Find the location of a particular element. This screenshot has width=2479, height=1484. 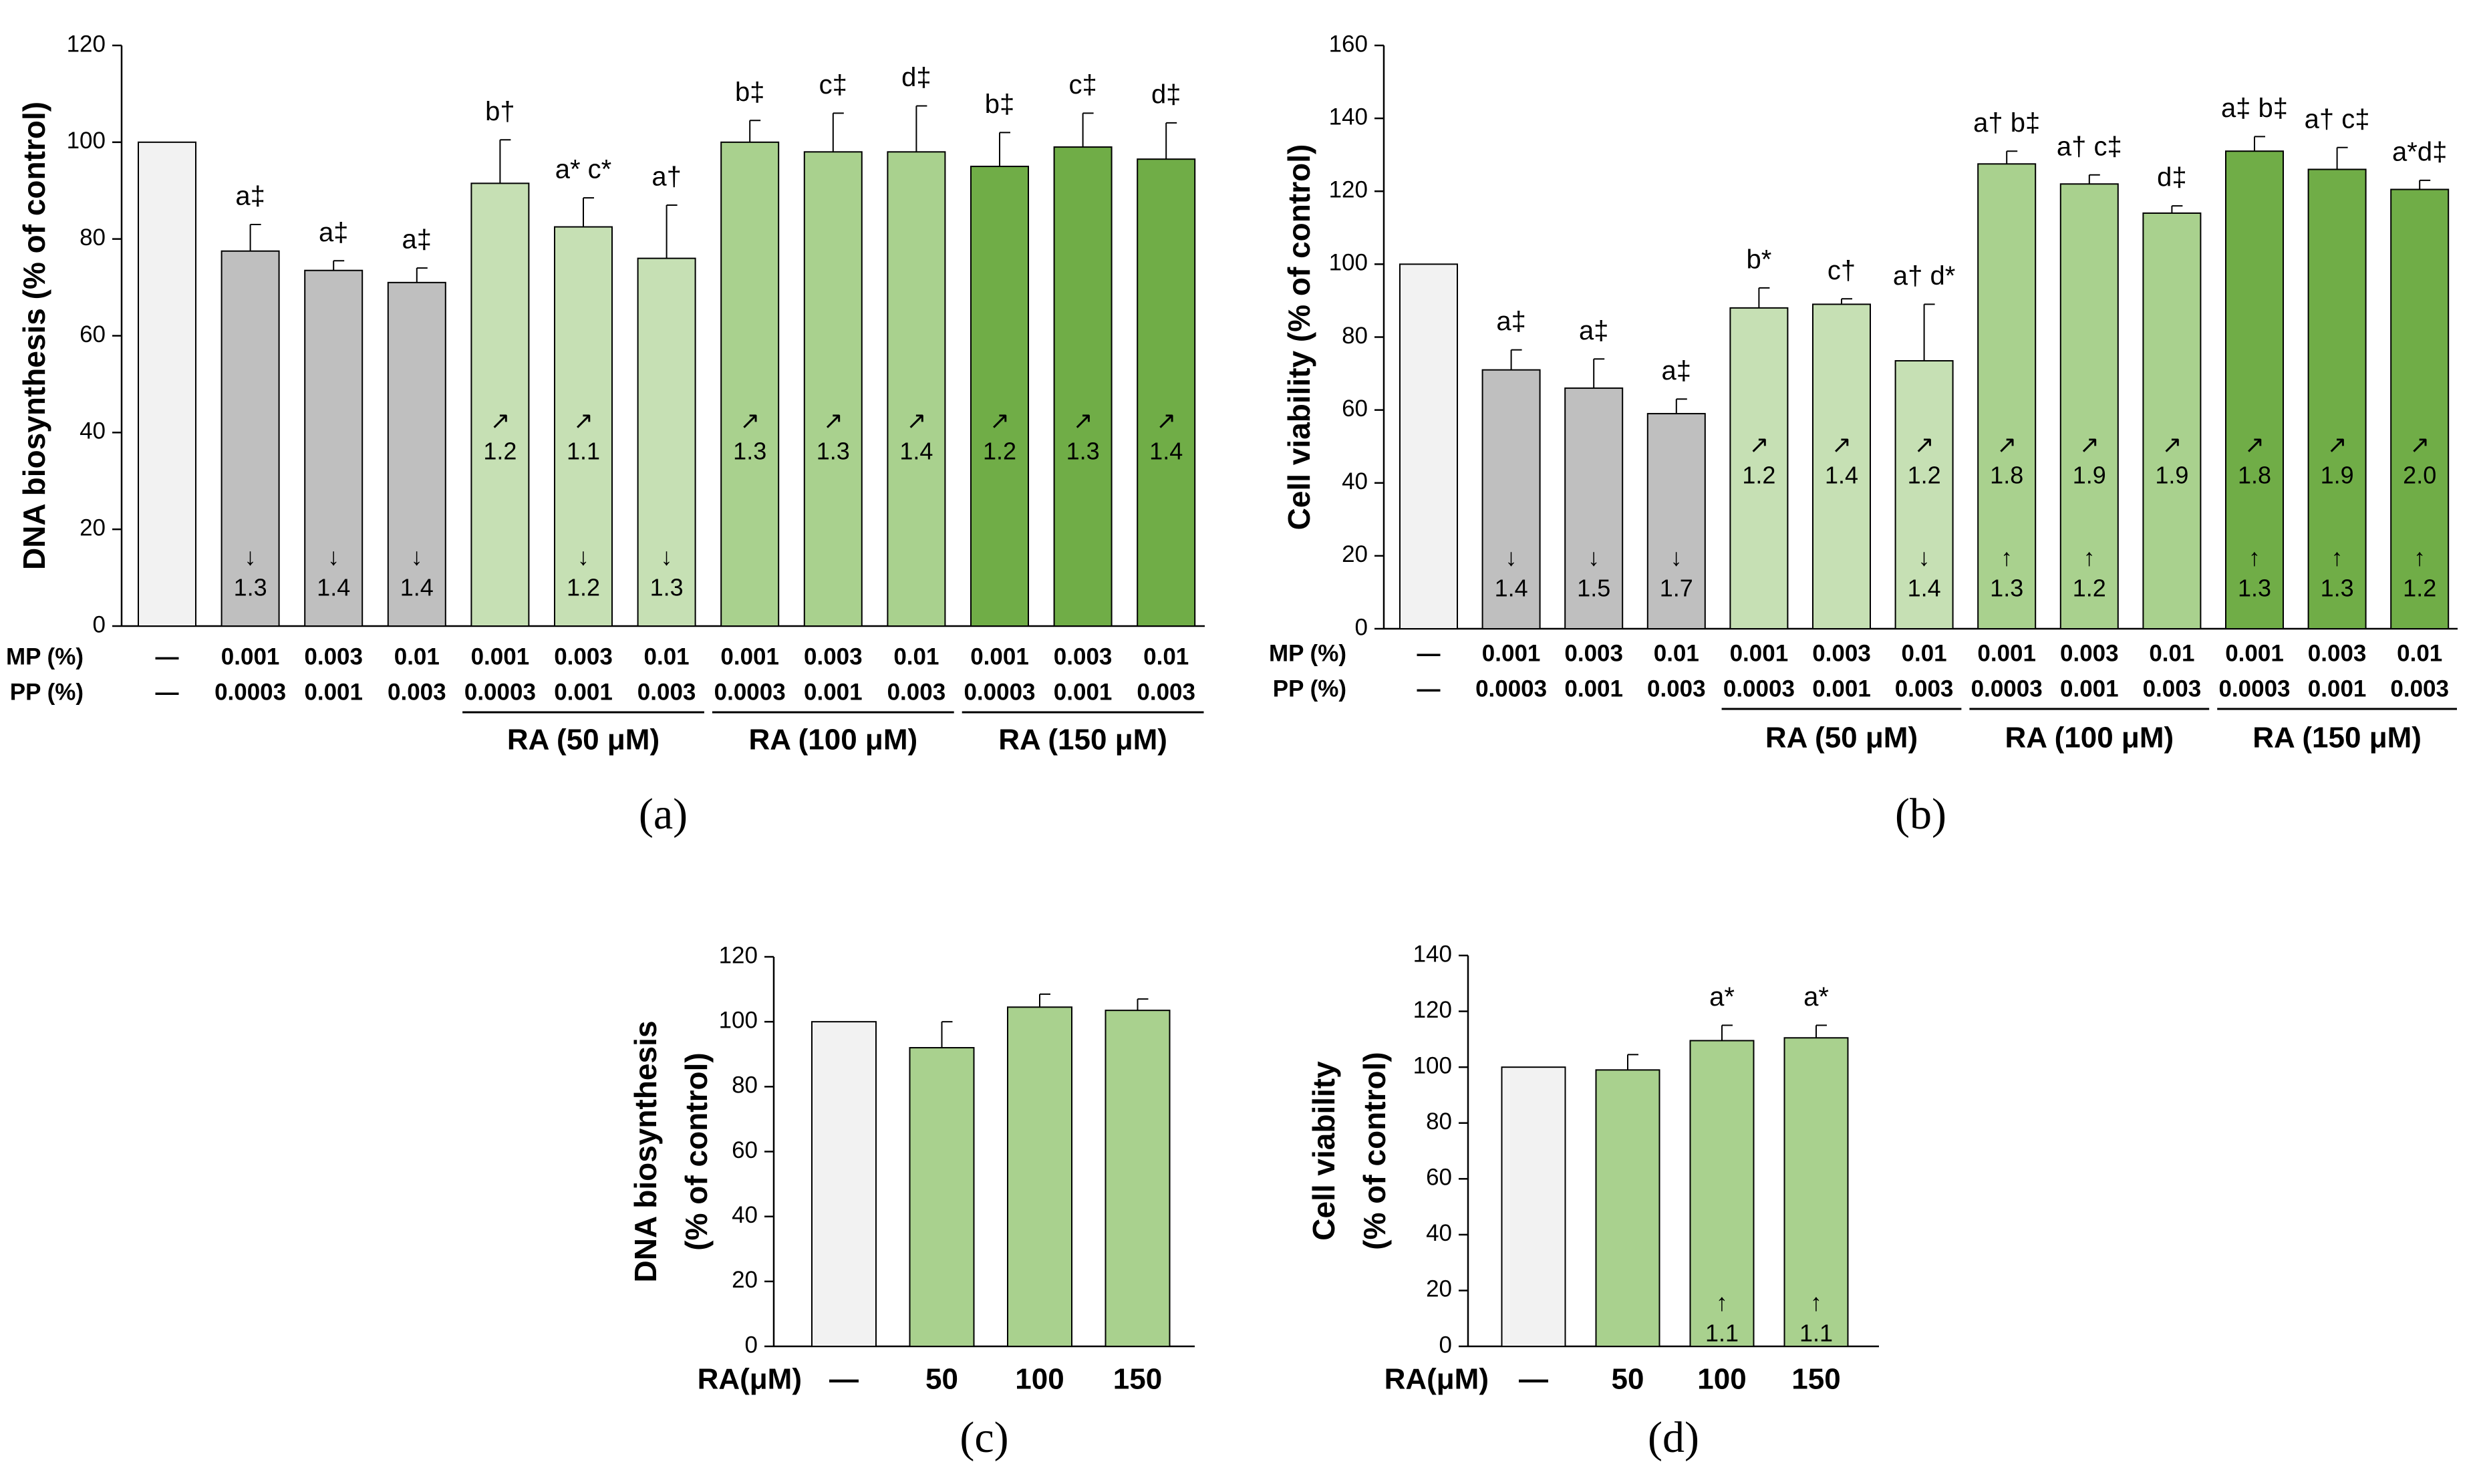

x-tick-label: 50 is located at coordinates (1628, 1380).